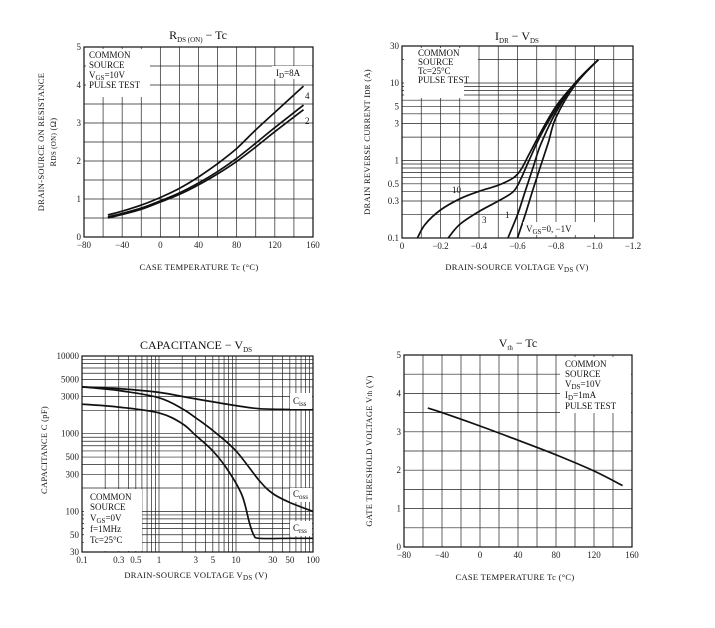  What do you see at coordinates (395, 83) in the screenshot?
I see `y-tick-label: 10` at bounding box center [395, 83].